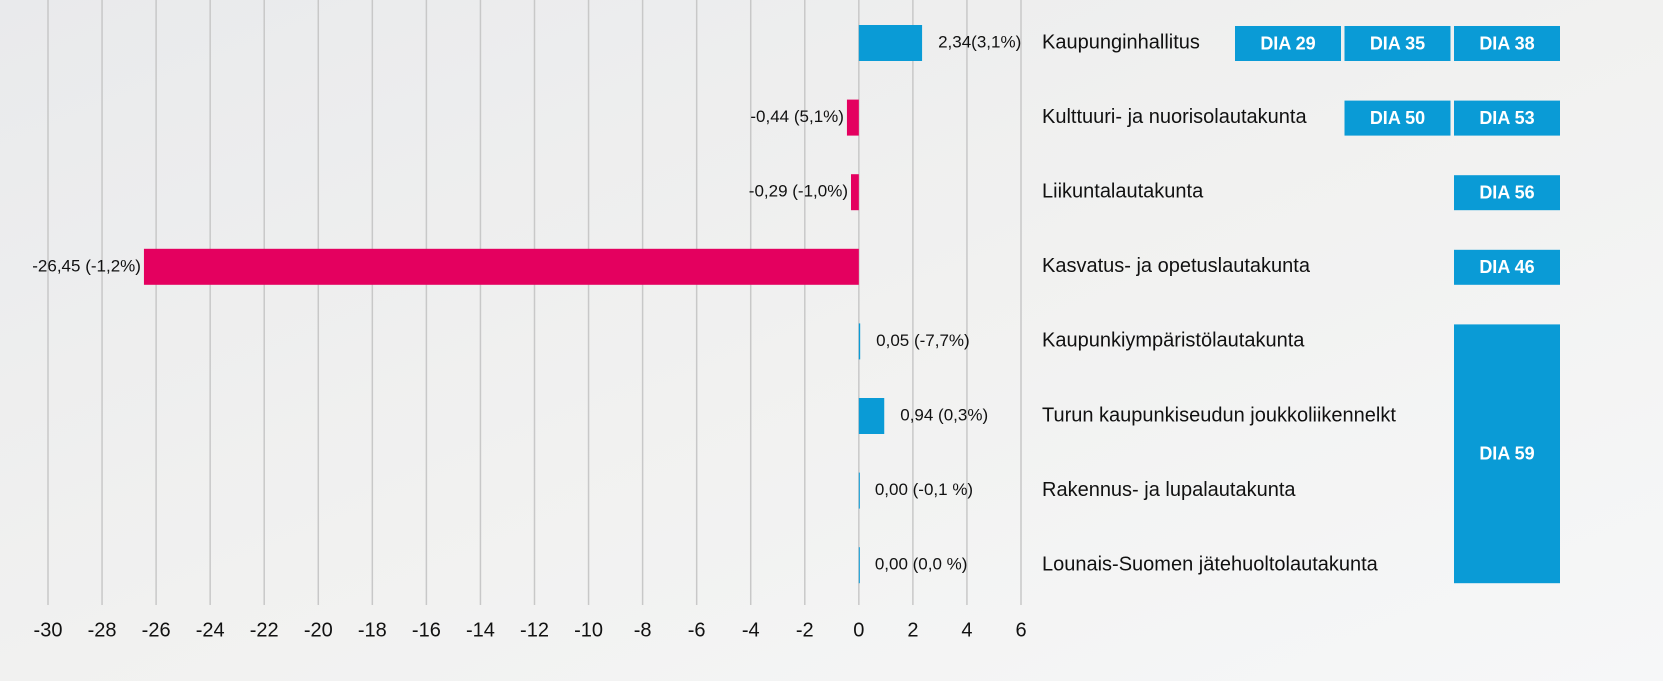 The height and width of the screenshot is (681, 1663). Describe the element at coordinates (858, 630) in the screenshot. I see `x-tick-label: 0` at that location.